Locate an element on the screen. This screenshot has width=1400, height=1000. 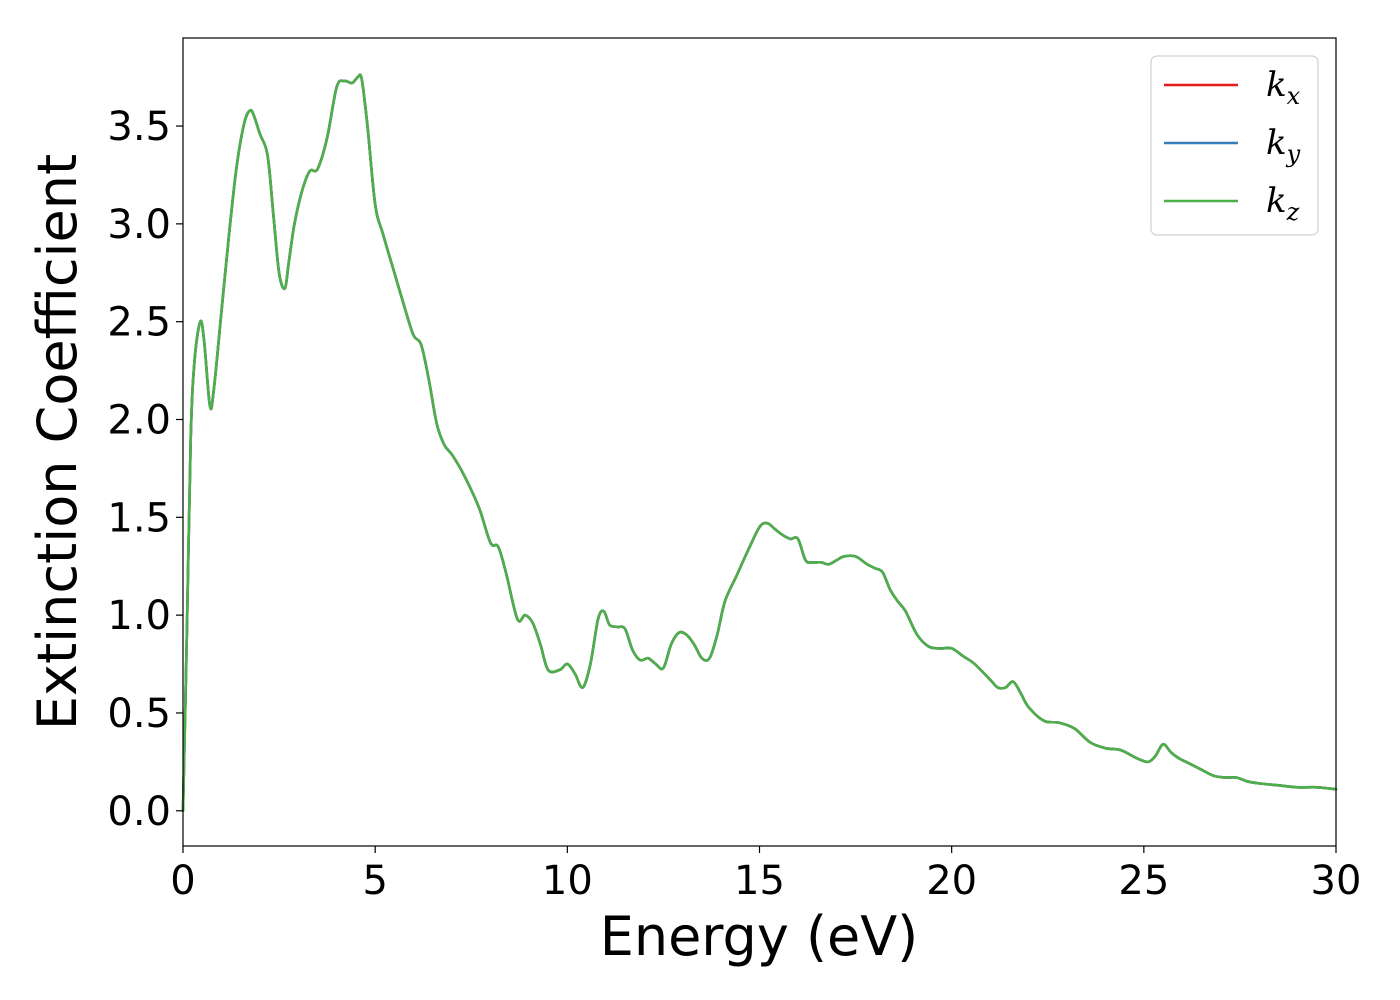
legend-box is located at coordinates (1234, 145).